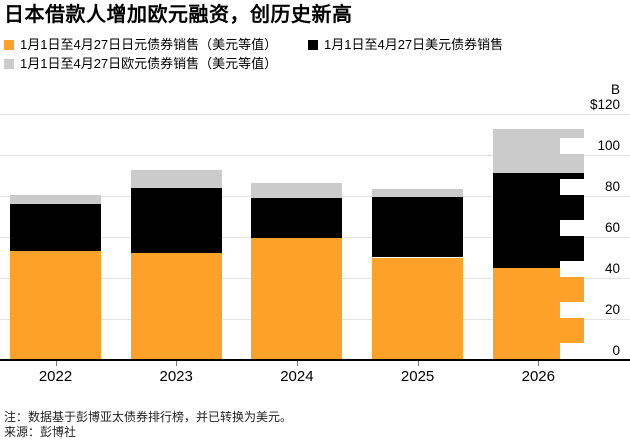 The width and height of the screenshot is (630, 444). I want to click on legend-item-euro-bonds: 1月1日至4月27日欧元债券销售（美元等值）, so click(140, 64).